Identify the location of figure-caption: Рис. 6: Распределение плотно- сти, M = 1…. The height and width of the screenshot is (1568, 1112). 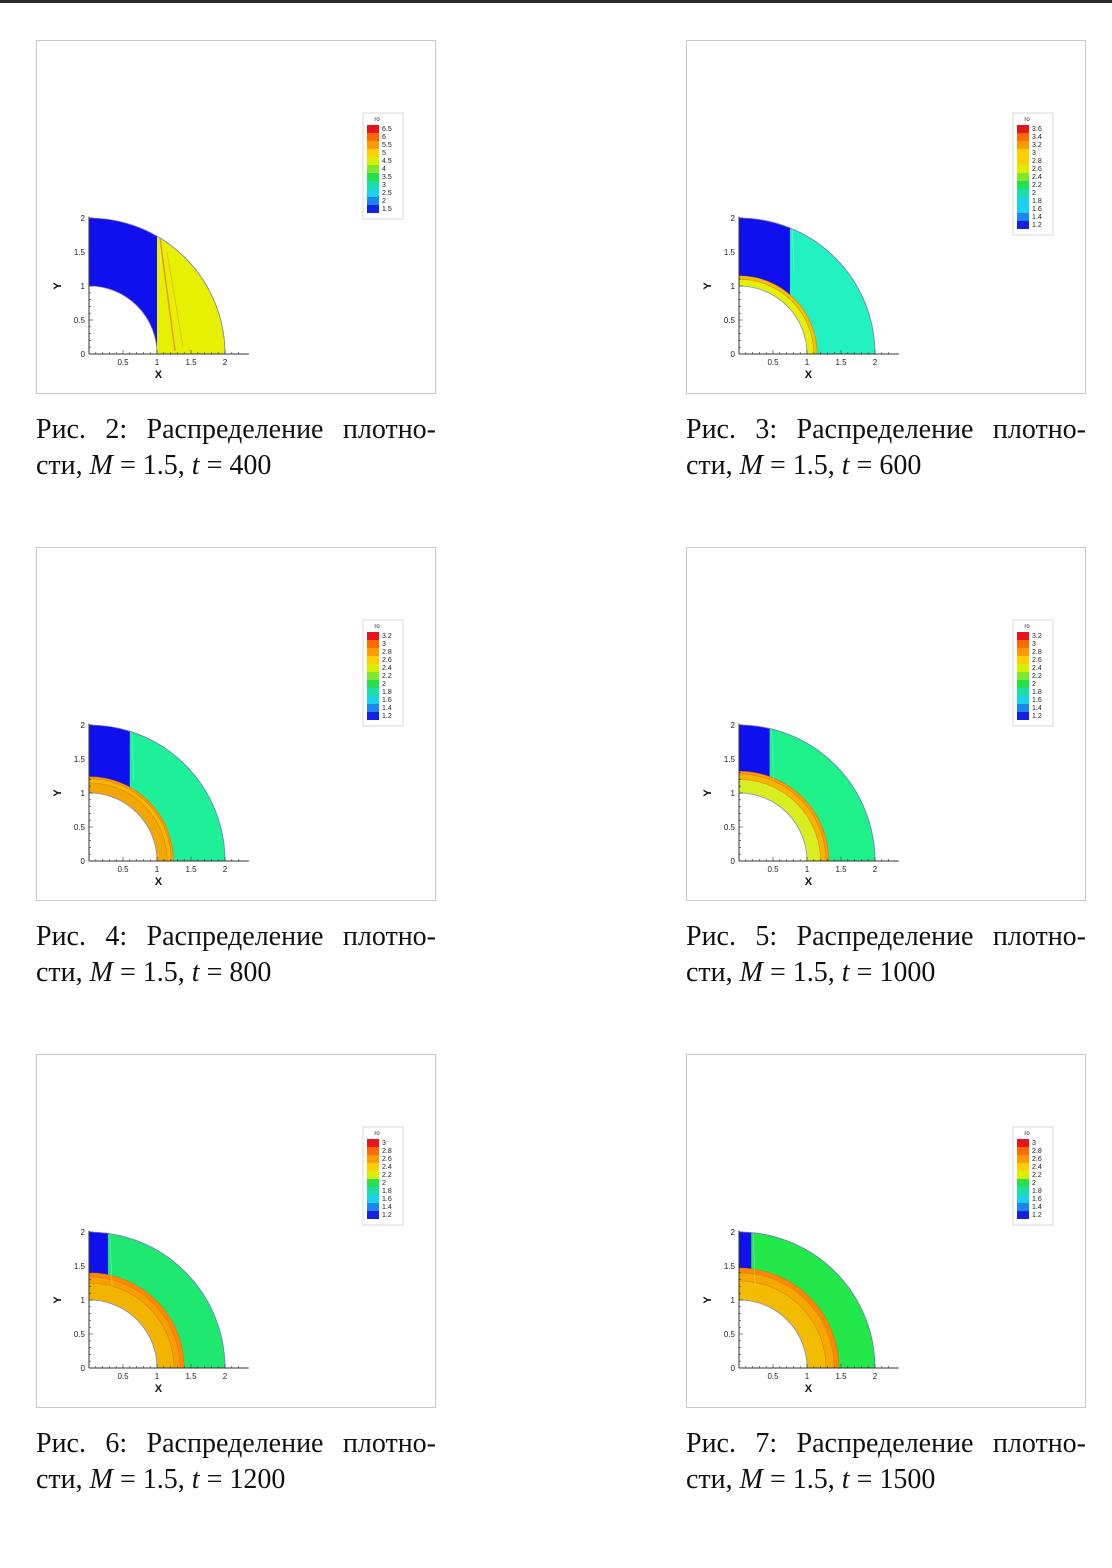
(236, 1462).